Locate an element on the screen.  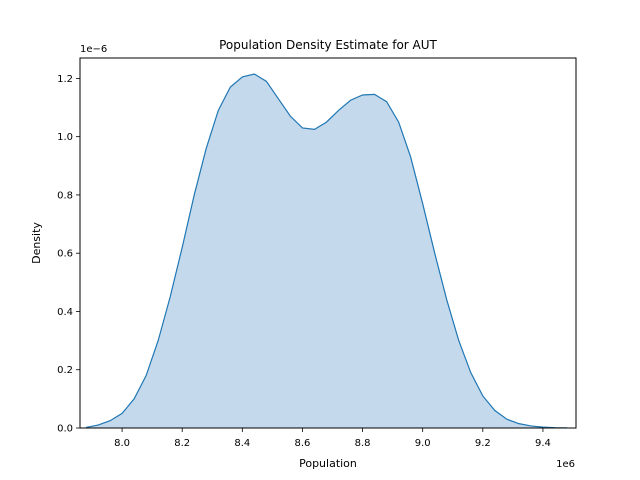
x-tick-label: 8.2 is located at coordinates (182, 443).